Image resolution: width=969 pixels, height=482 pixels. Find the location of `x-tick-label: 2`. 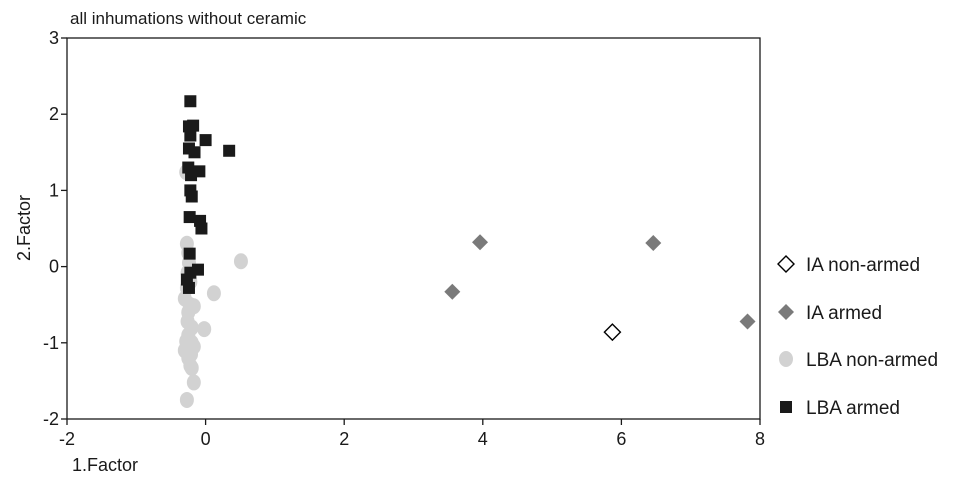

x-tick-label: 2 is located at coordinates (344, 439).